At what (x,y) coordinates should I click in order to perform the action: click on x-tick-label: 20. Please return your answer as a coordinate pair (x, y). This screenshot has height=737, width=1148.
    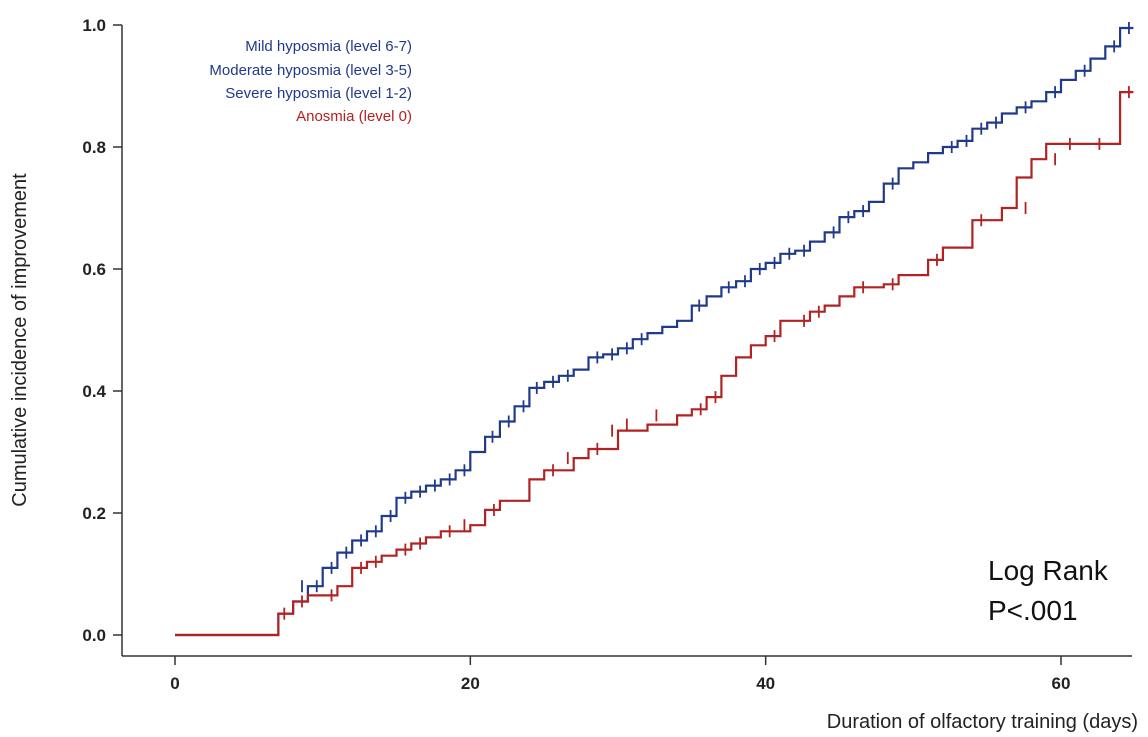
    Looking at the image, I should click on (470, 683).